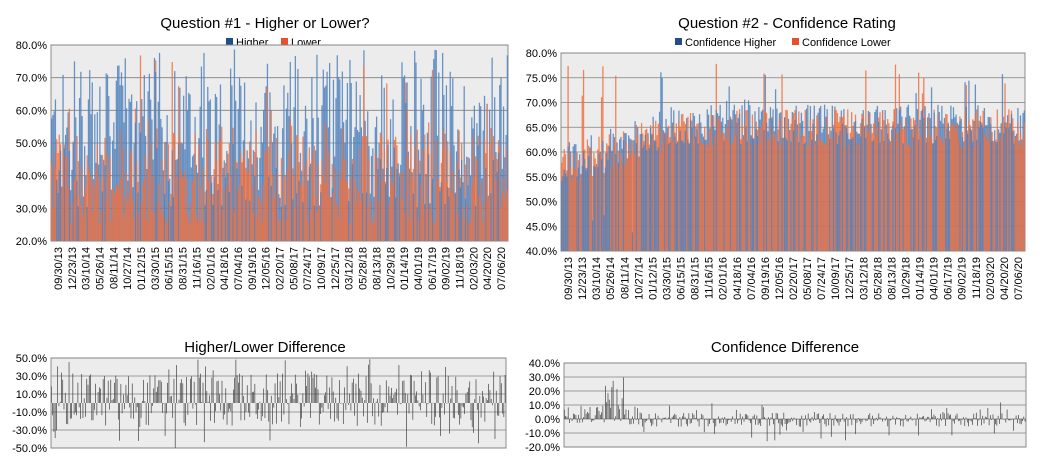 The width and height of the screenshot is (1061, 476). I want to click on x-tick-label: 08/31/15, so click(696, 278).